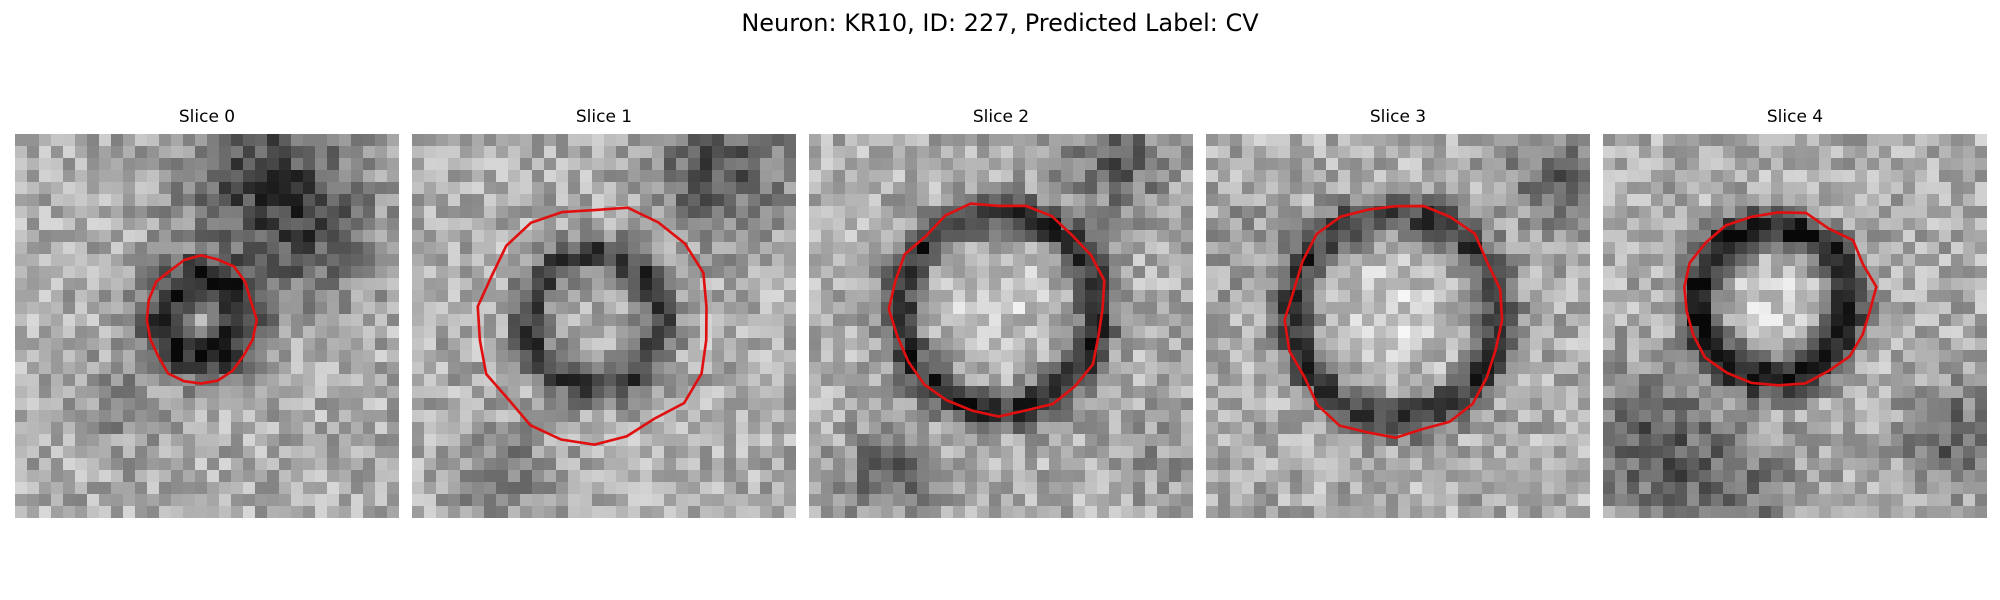  What do you see at coordinates (996, 310) in the screenshot?
I see `slice-2-contour` at bounding box center [996, 310].